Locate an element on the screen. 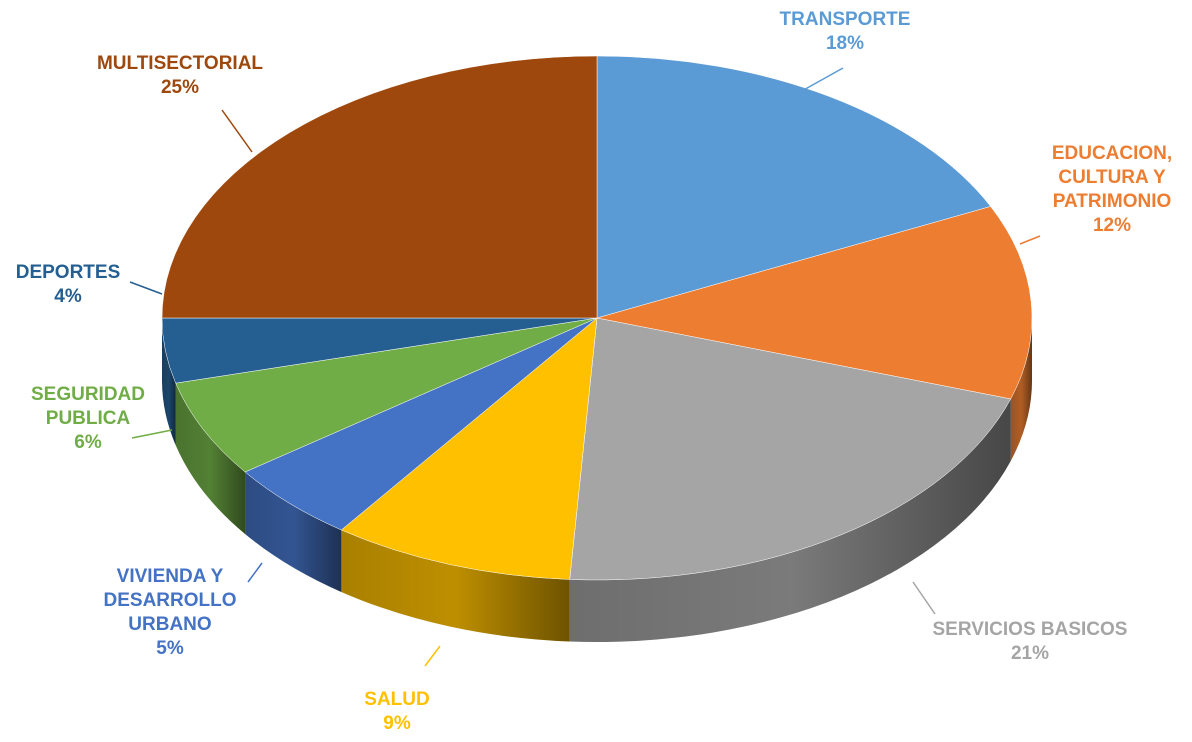  value-label: 12% is located at coordinates (1112, 225).